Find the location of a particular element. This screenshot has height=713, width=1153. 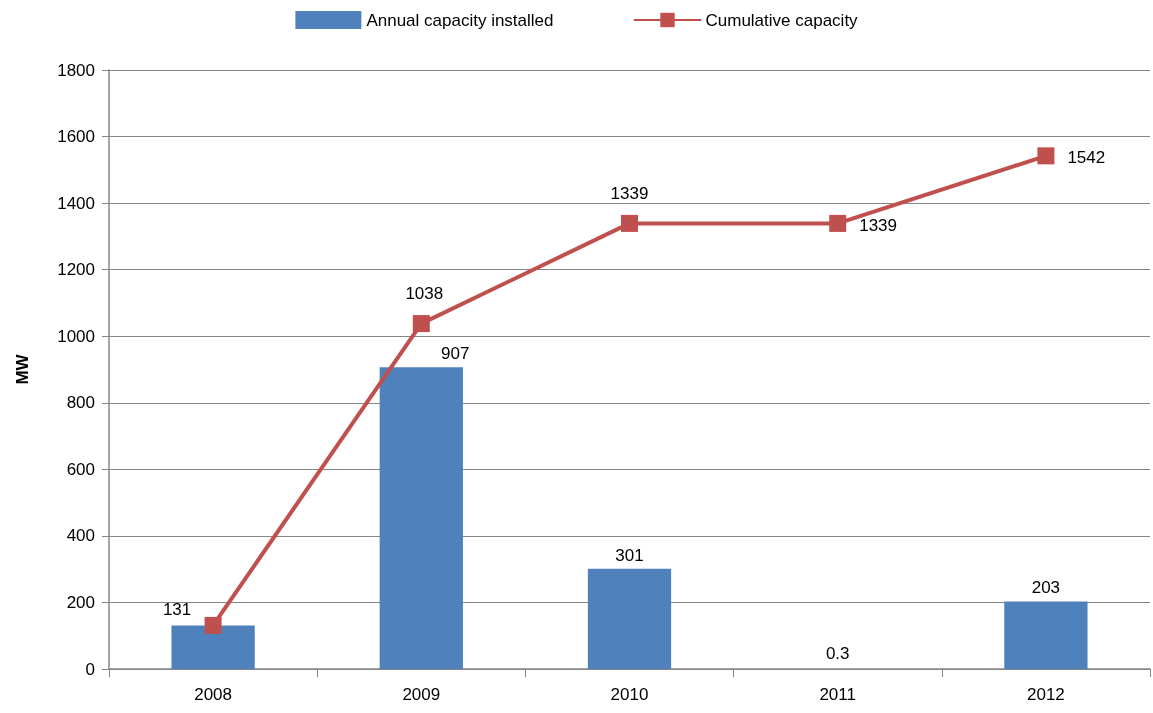

y-tick-label: 800 is located at coordinates (80, 403).